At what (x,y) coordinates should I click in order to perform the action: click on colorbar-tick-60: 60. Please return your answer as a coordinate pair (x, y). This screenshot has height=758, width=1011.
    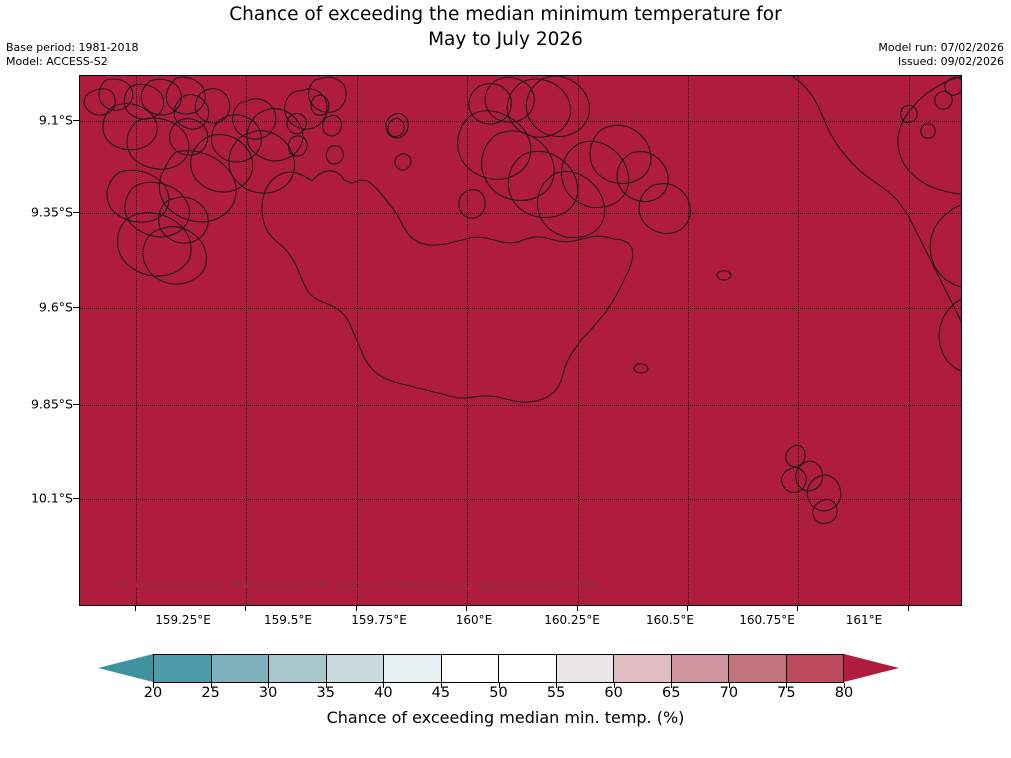
    Looking at the image, I should click on (613, 693).